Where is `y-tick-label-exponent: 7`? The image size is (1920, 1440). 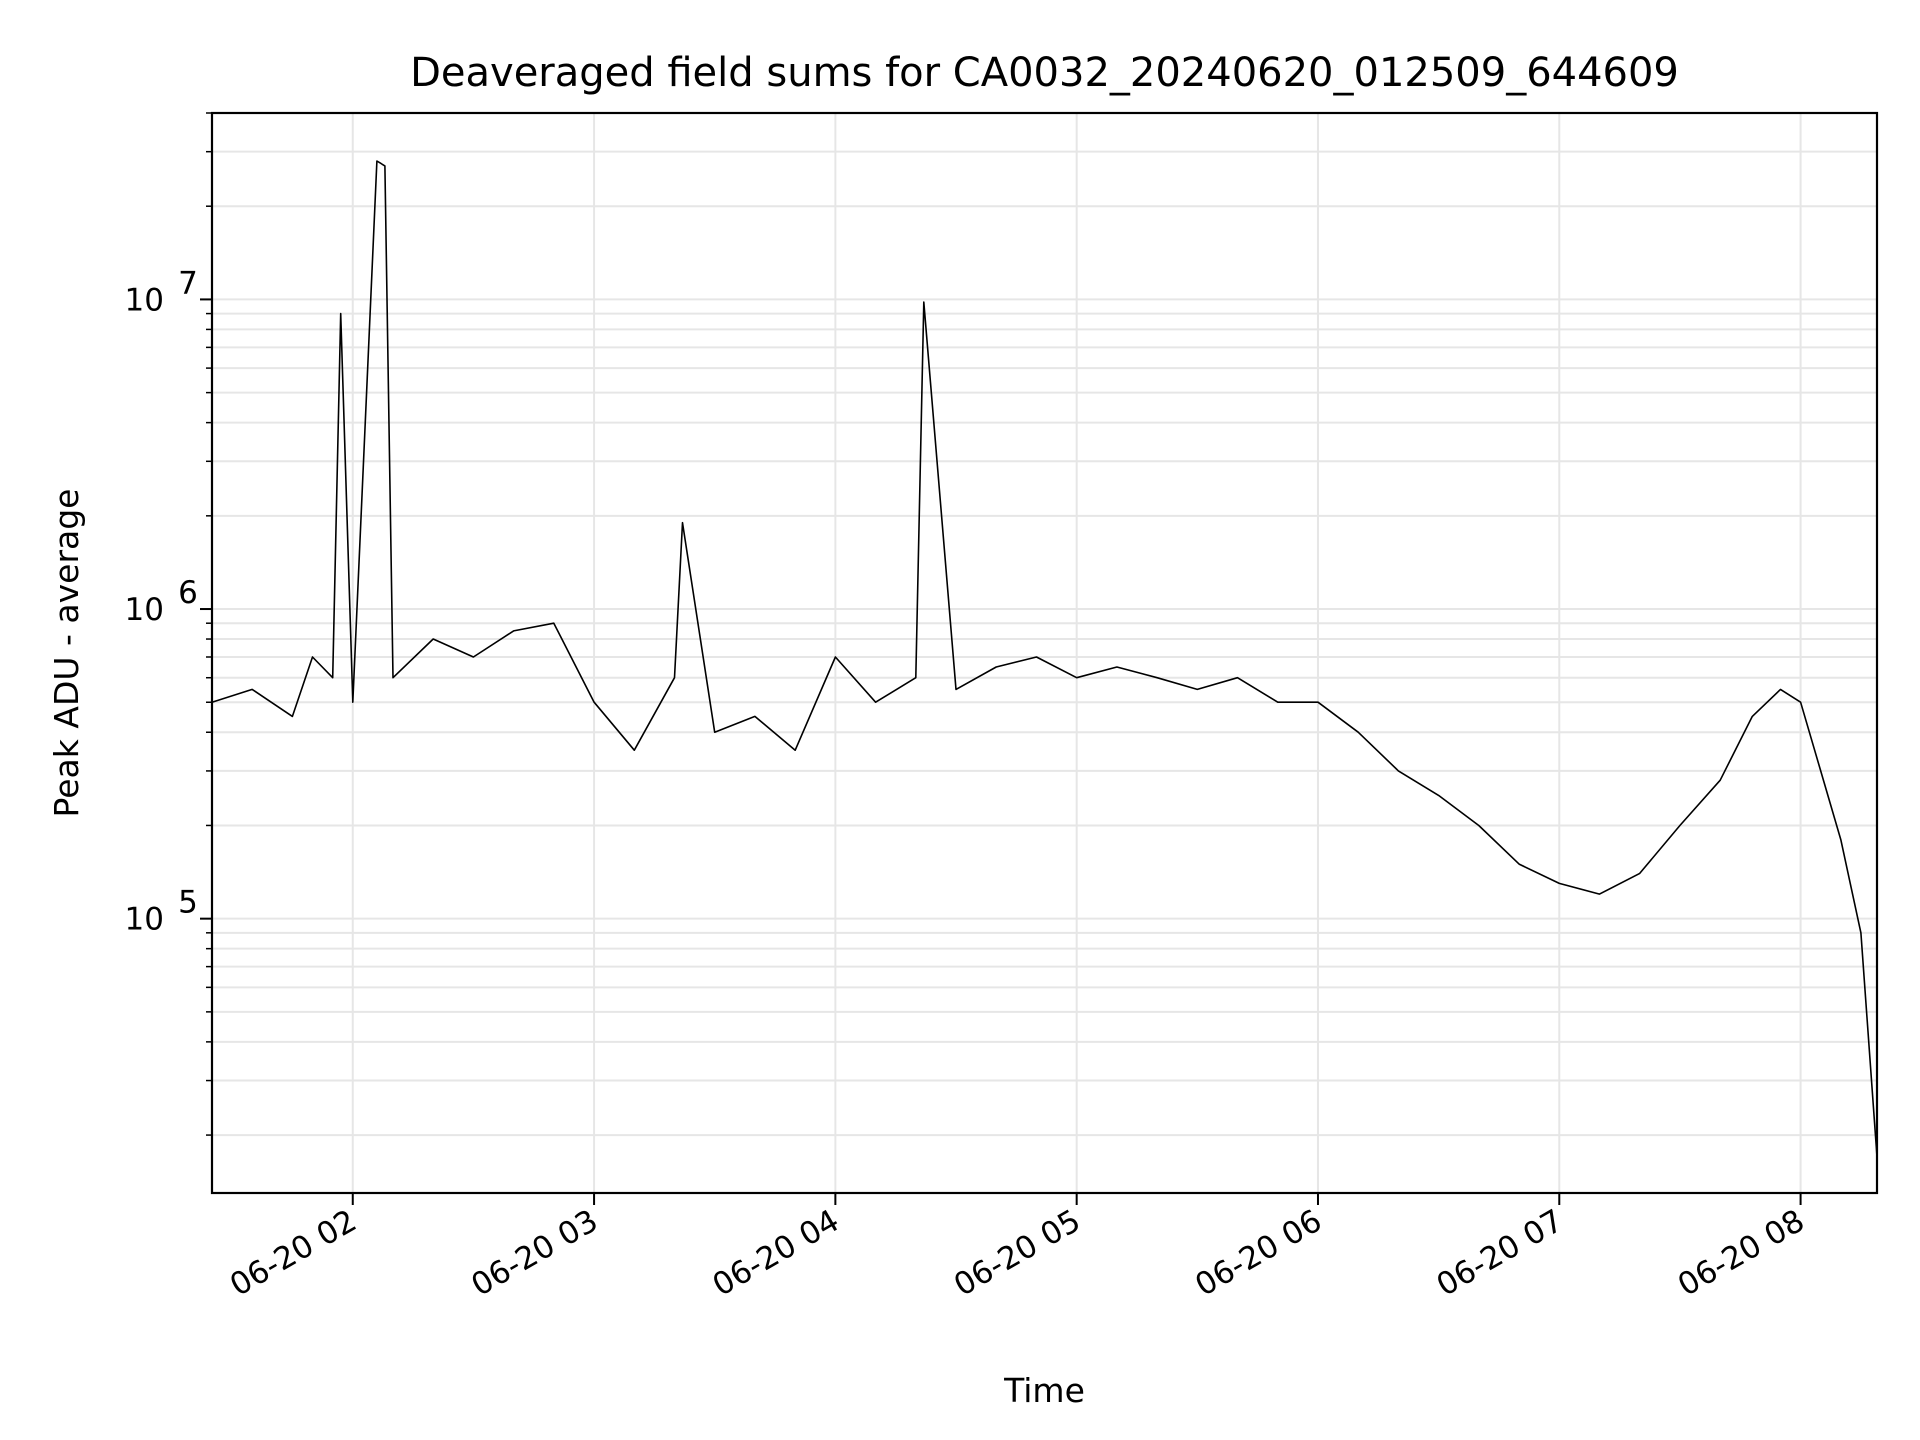 y-tick-label-exponent: 7 is located at coordinates (188, 283).